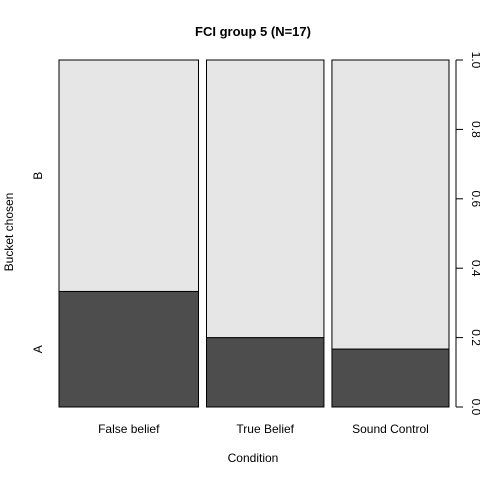 The height and width of the screenshot is (480, 480). Describe the element at coordinates (129, 175) in the screenshot. I see `bar-b-false-belief` at that location.